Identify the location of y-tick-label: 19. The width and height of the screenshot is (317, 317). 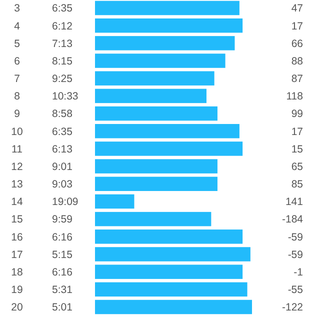
(17, 290).